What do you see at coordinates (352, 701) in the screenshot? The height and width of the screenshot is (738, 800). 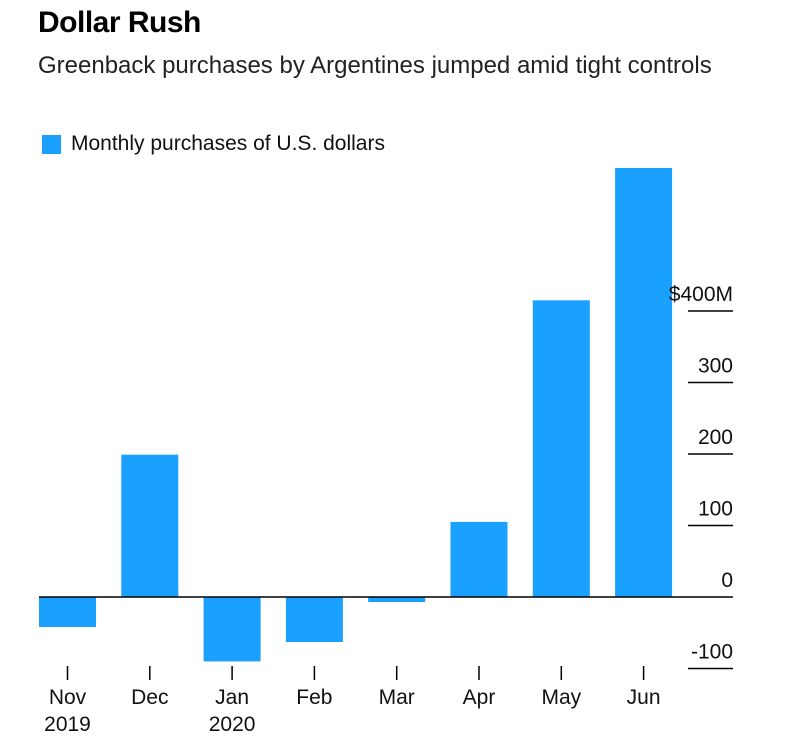 I see `x-axis: Nov 2019 Dec Jan 2020 Feb Mar Apr May Jun` at bounding box center [352, 701].